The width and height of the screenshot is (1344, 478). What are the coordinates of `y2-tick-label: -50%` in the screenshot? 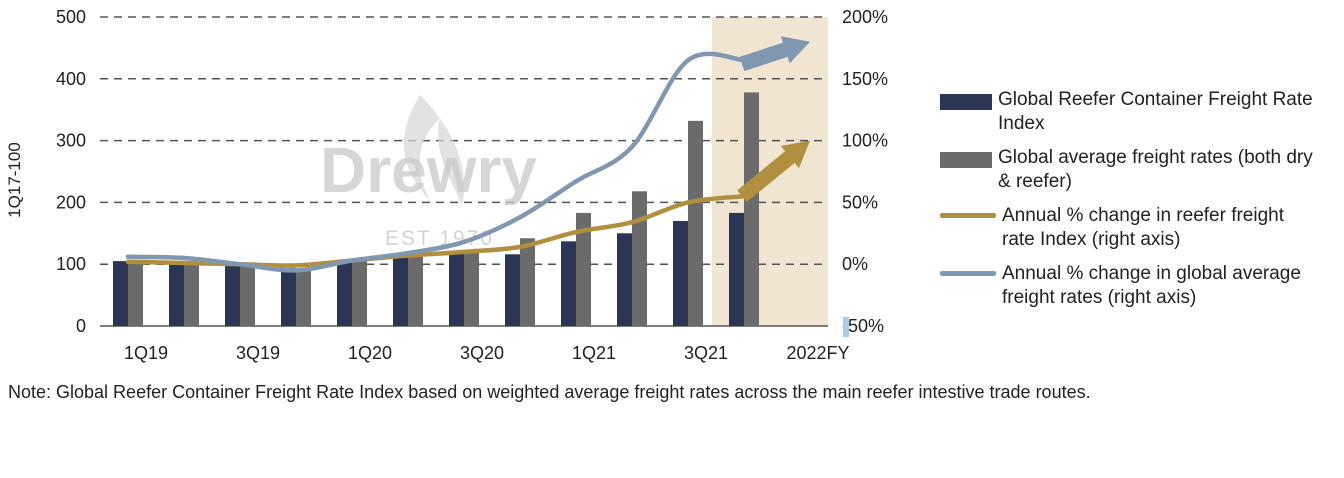 It's located at (863, 326).